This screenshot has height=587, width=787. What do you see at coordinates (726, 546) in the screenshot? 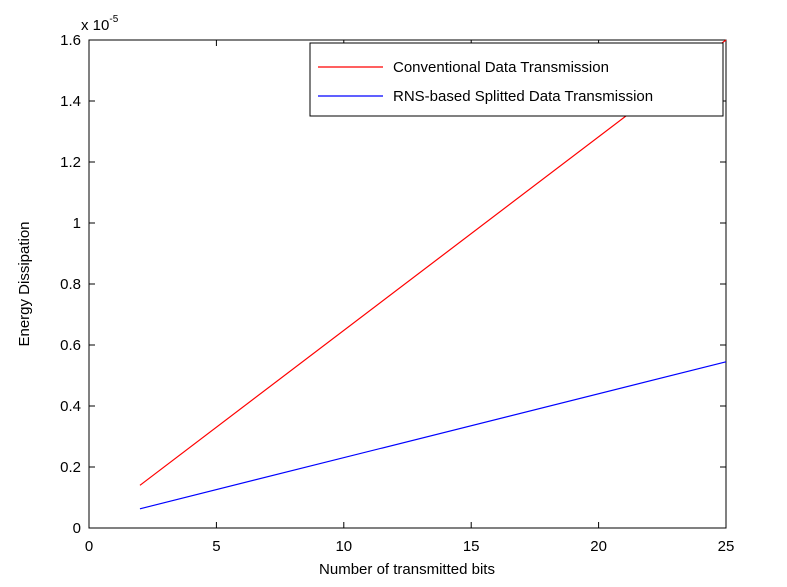
I see `x-tick-label: 25` at bounding box center [726, 546].